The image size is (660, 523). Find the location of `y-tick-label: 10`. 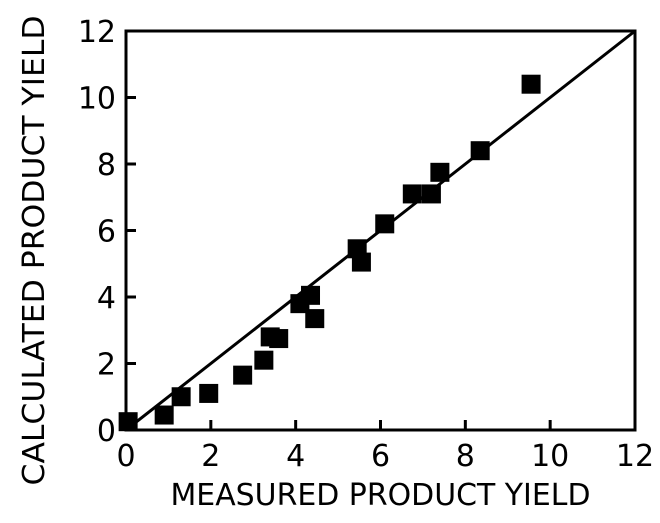

y-tick-label: 10 is located at coordinates (97, 99).